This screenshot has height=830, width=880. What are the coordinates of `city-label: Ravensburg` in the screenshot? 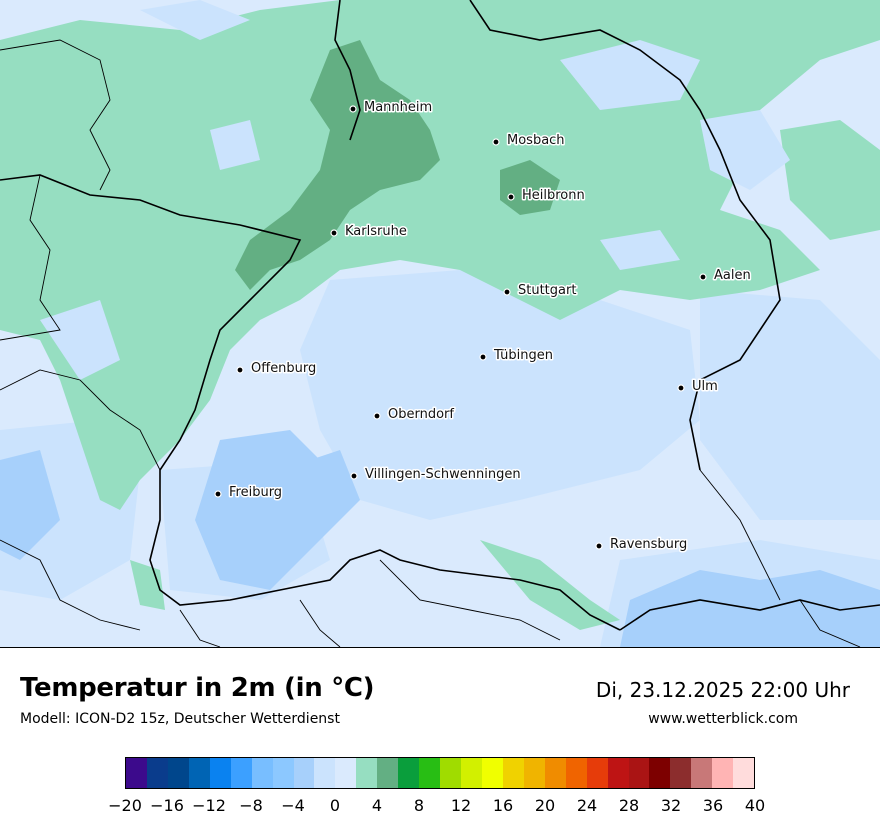 It's located at (648, 544).